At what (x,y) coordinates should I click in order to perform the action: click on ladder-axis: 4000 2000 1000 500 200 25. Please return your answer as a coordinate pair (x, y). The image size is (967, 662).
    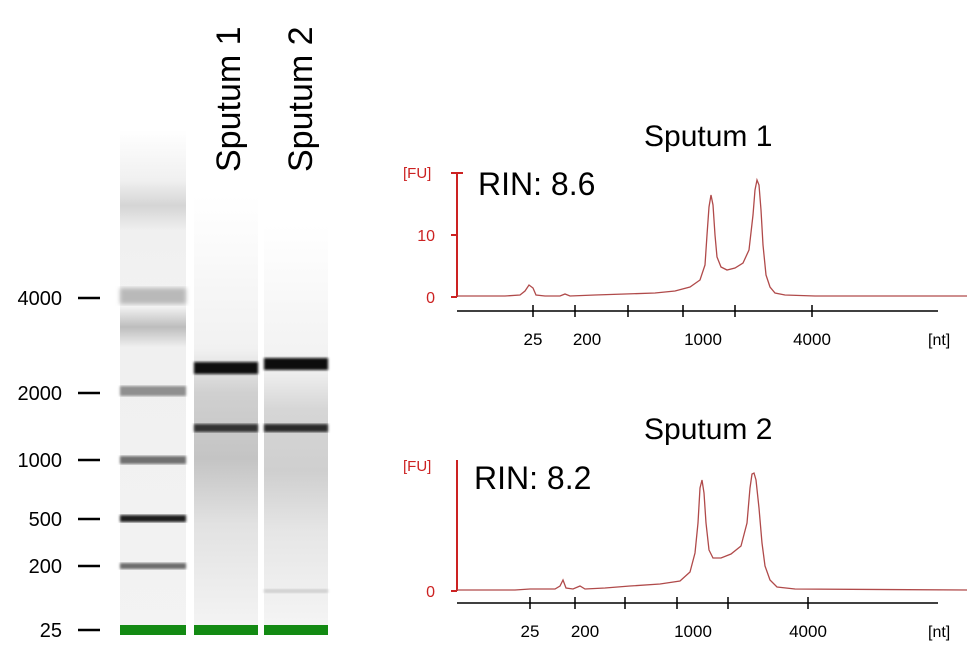
    Looking at the image, I should click on (59, 465).